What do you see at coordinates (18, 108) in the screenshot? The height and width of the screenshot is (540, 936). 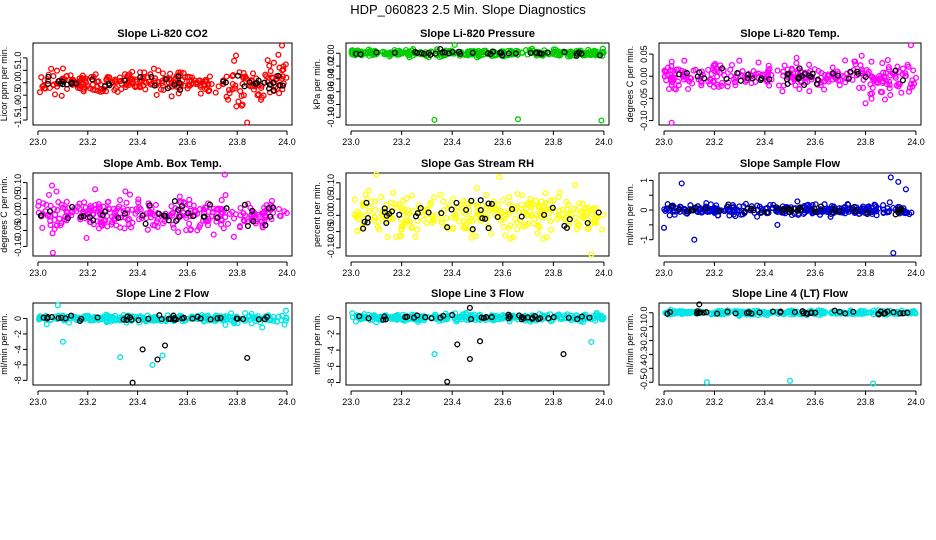 I see `y-tick-label: -1.0` at bounding box center [18, 108].